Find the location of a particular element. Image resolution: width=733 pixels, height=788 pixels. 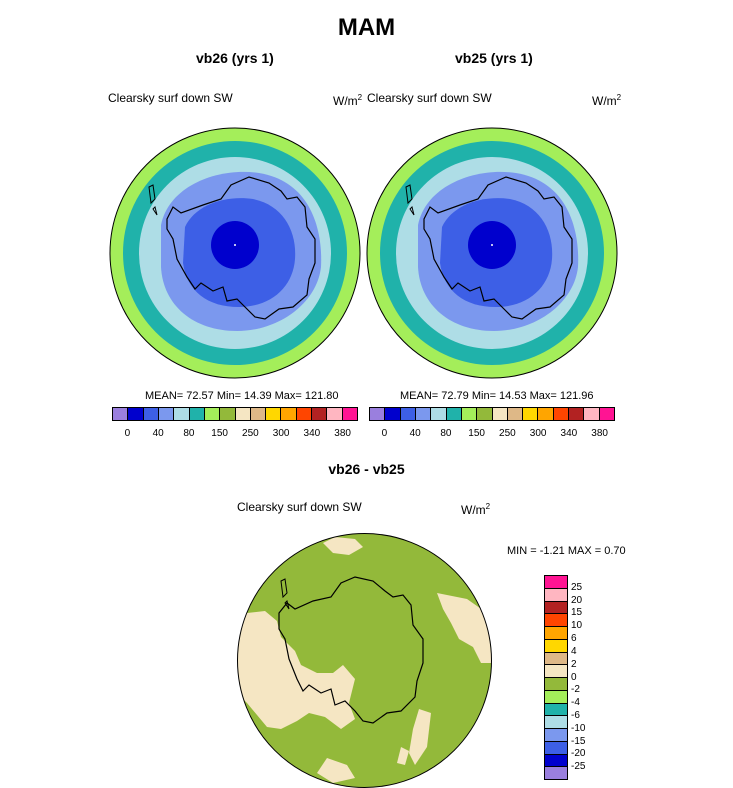

colorbar-diff-labels: 25 20 15 10 6 4 2 0 -2 -4 -6 -10 -15 -20 -25 is located at coordinates (591, 677).